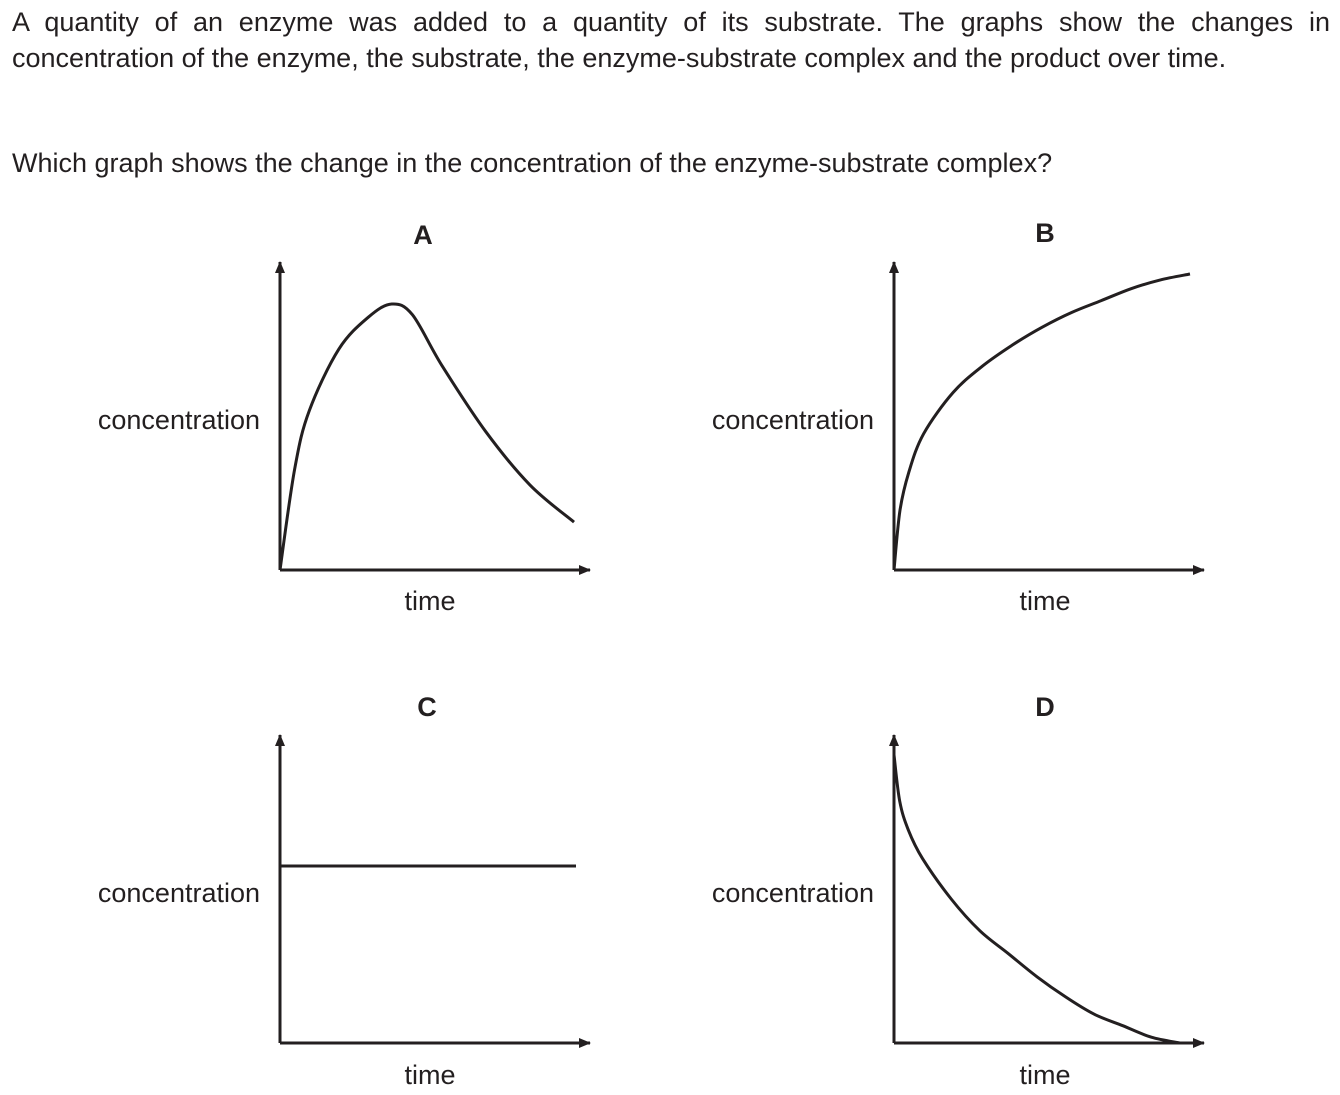  Describe the element at coordinates (1045, 233) in the screenshot. I see `option-letter-b: B` at that location.